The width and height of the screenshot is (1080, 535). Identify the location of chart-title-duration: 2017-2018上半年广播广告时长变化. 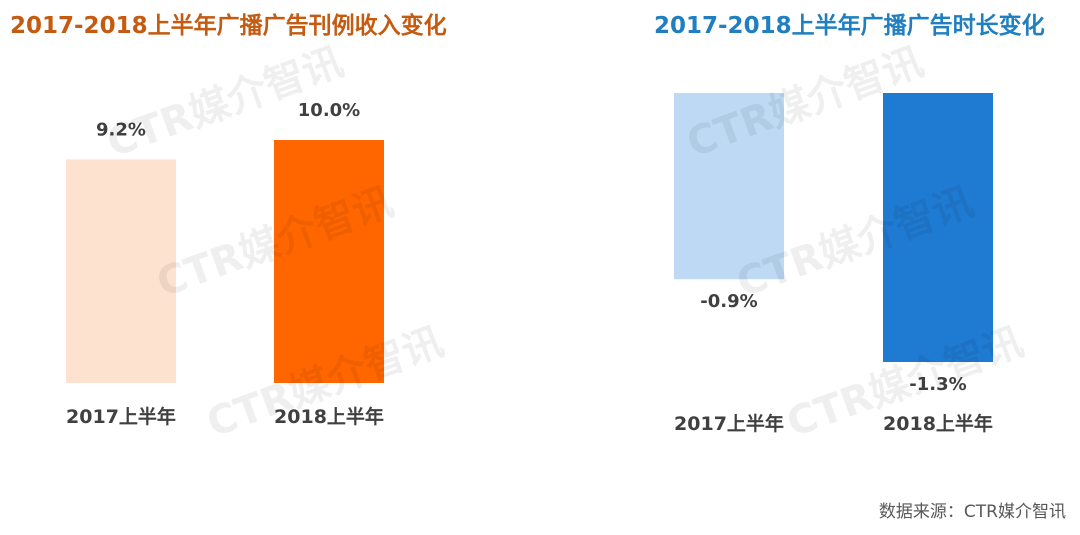
(849, 26).